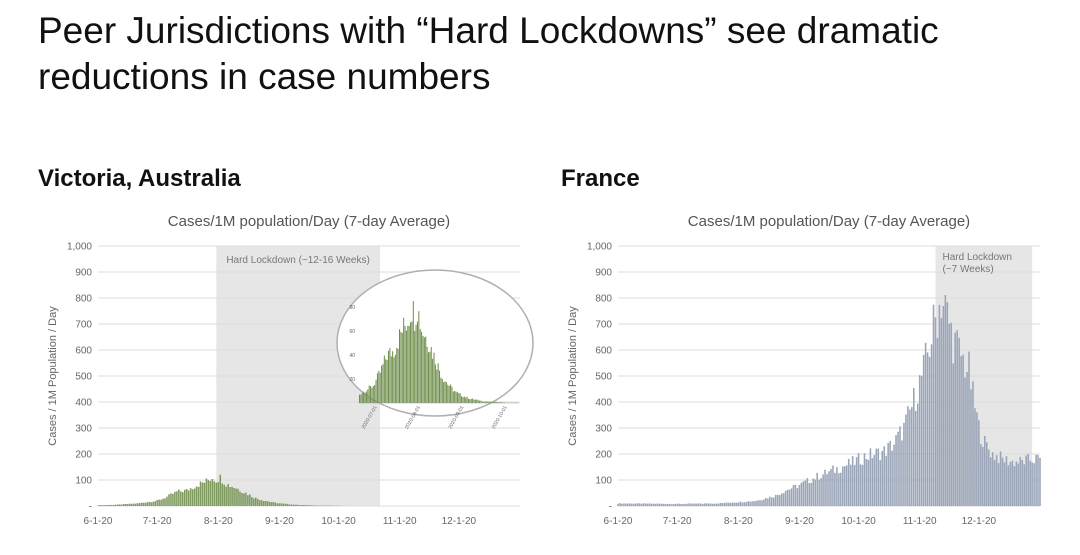 Image resolution: width=1080 pixels, height=555 pixels. Describe the element at coordinates (352, 332) in the screenshot. I see `inset-y-tick-label: 60` at that location.